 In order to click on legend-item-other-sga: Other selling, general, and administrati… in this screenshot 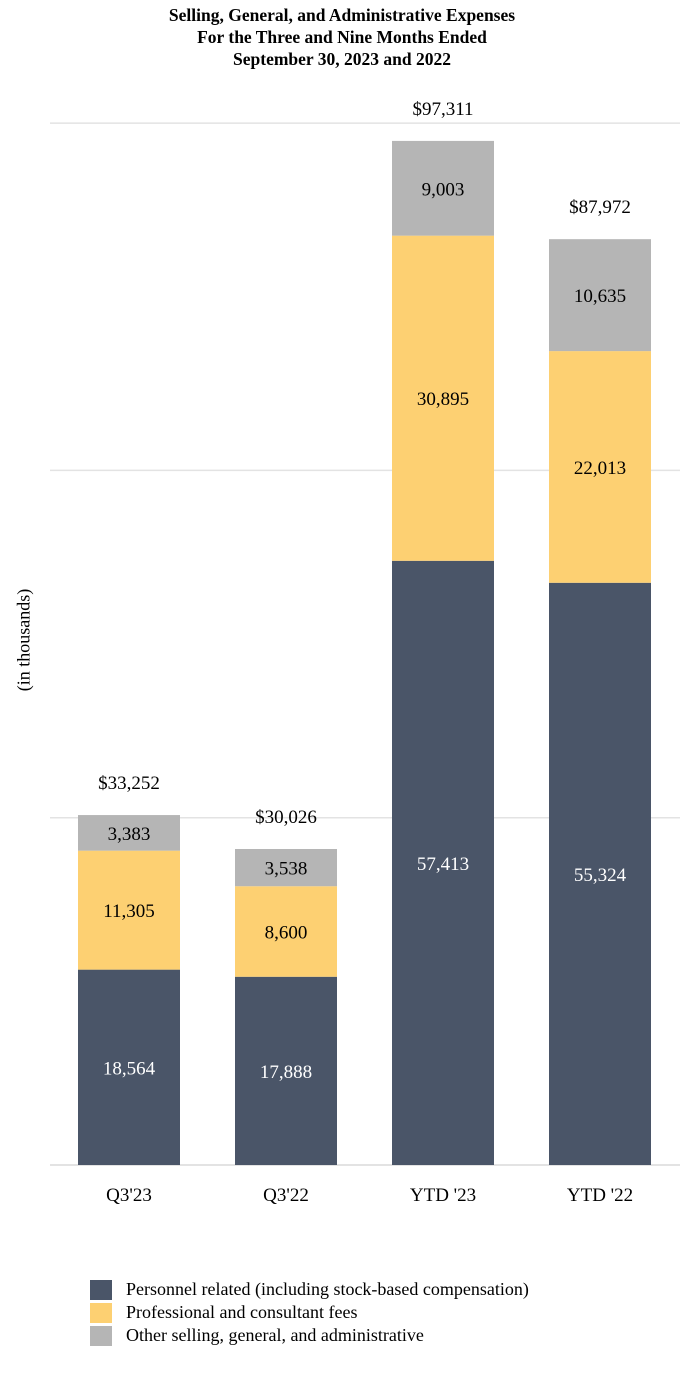, I will do `click(309, 1335)`.